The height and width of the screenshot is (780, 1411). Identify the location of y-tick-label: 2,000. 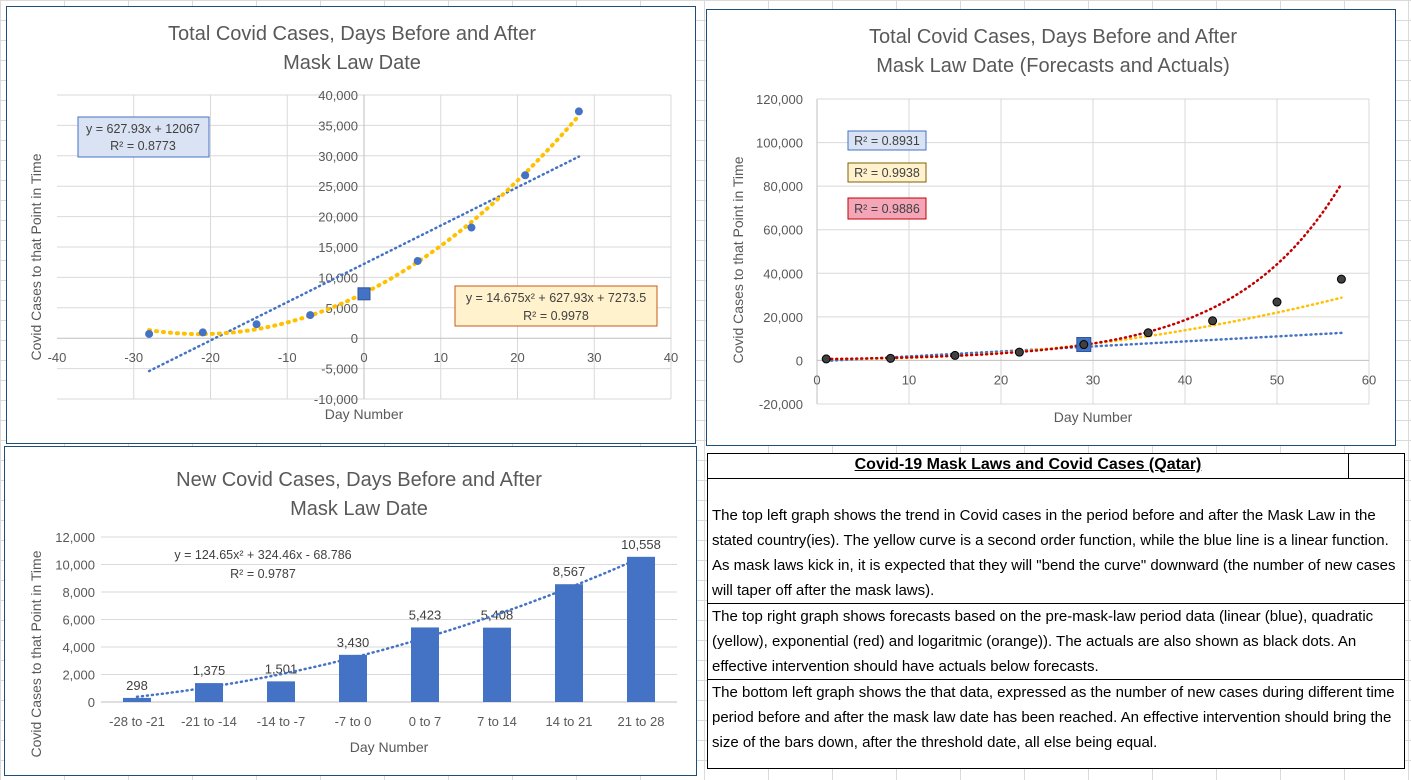
(78, 675).